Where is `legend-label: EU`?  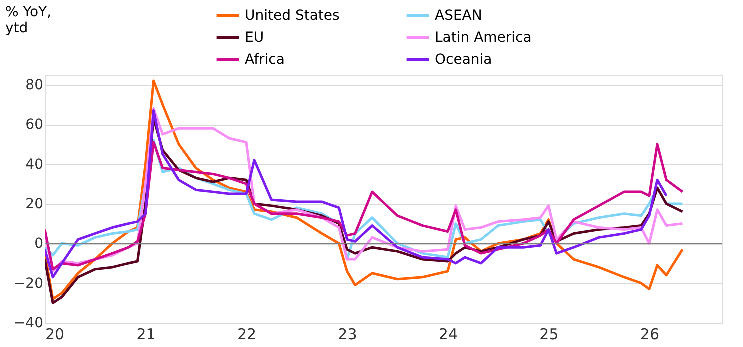 legend-label: EU is located at coordinates (254, 38).